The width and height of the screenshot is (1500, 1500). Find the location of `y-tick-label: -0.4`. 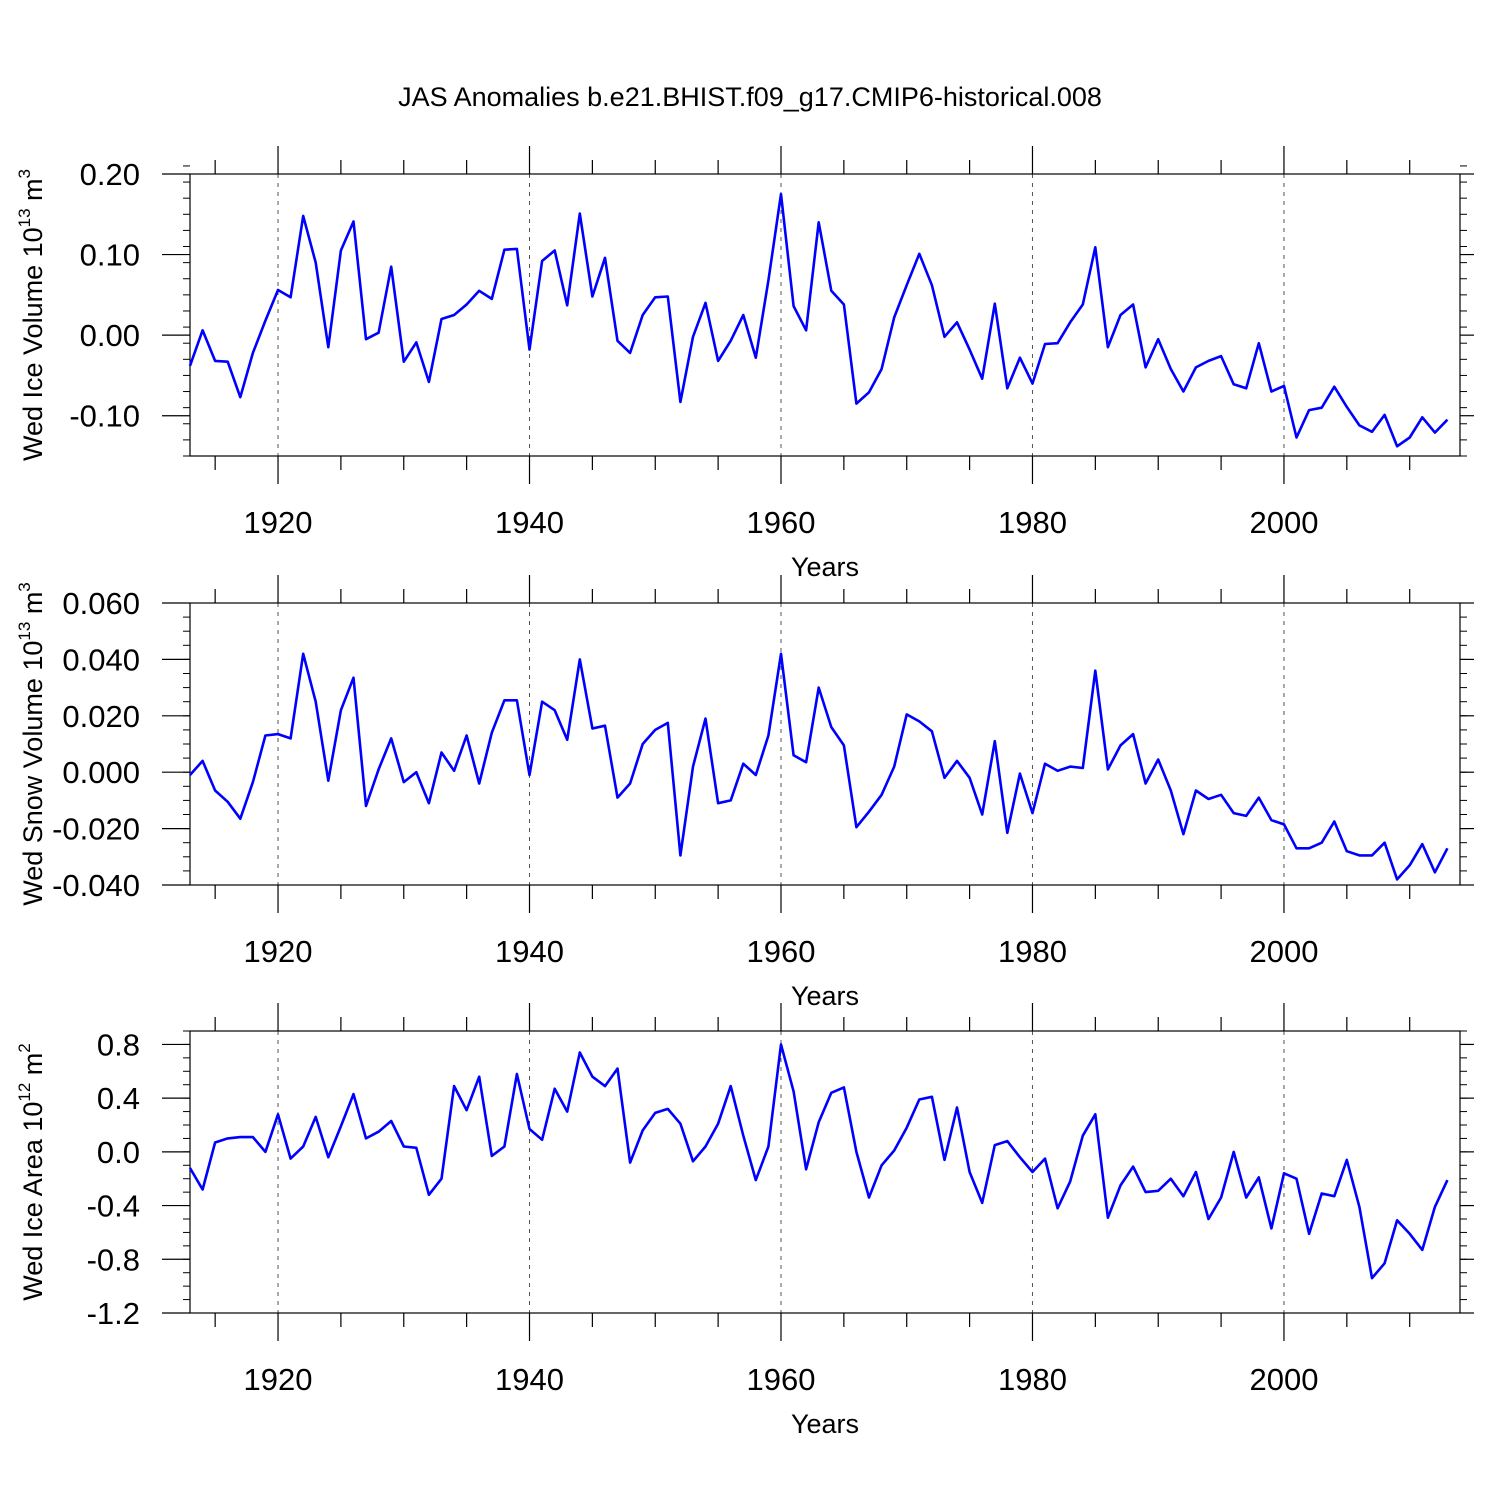

y-tick-label: -0.4 is located at coordinates (113, 1206).